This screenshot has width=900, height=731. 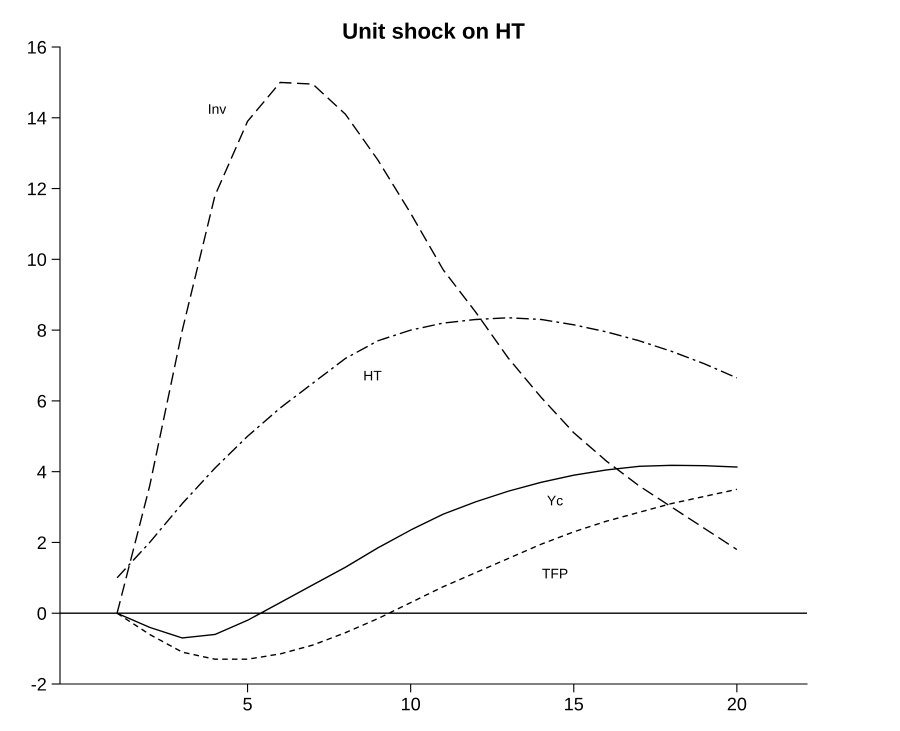 I want to click on x-tick-label: 5, so click(x=247, y=704).